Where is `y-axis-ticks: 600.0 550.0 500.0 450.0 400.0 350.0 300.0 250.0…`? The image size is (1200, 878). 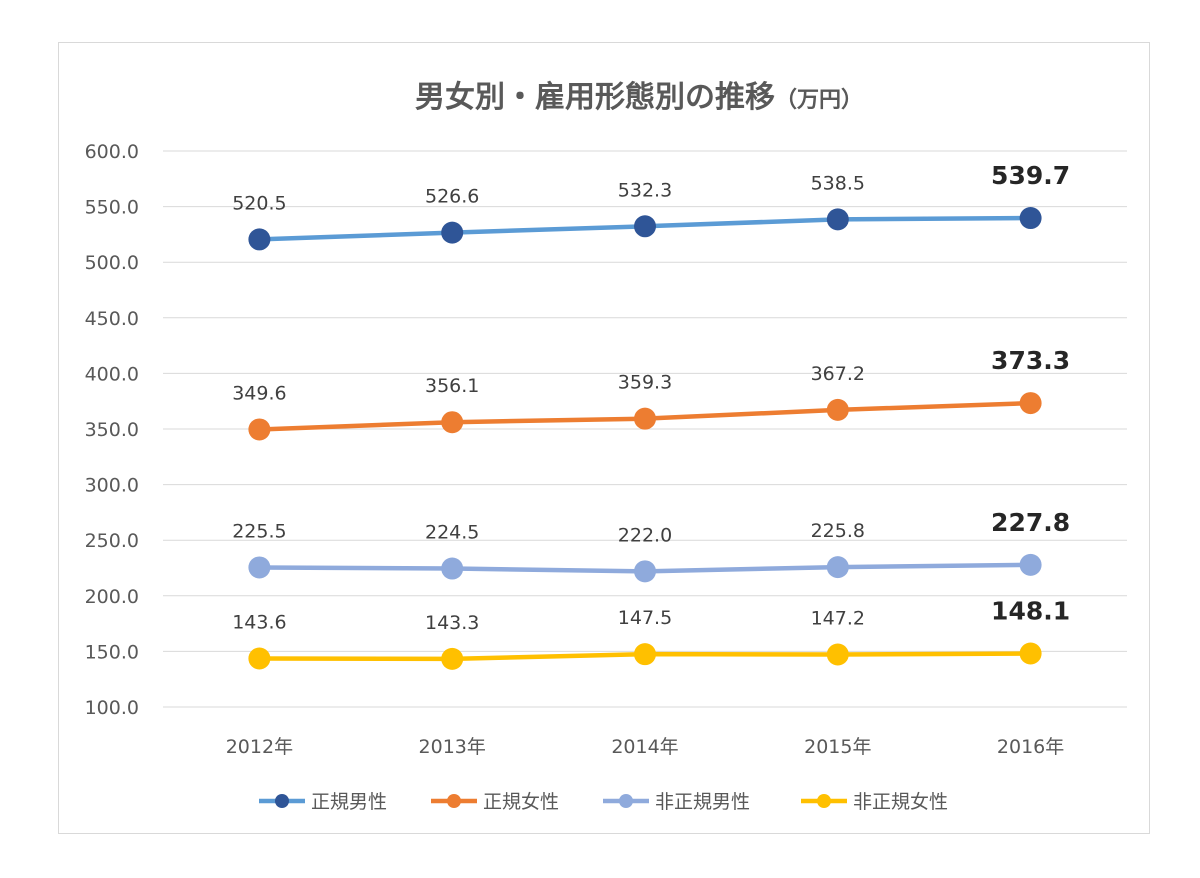
y-axis-ticks: 600.0 550.0 500.0 450.0 400.0 350.0 300.0 250.0… is located at coordinates (112, 430).